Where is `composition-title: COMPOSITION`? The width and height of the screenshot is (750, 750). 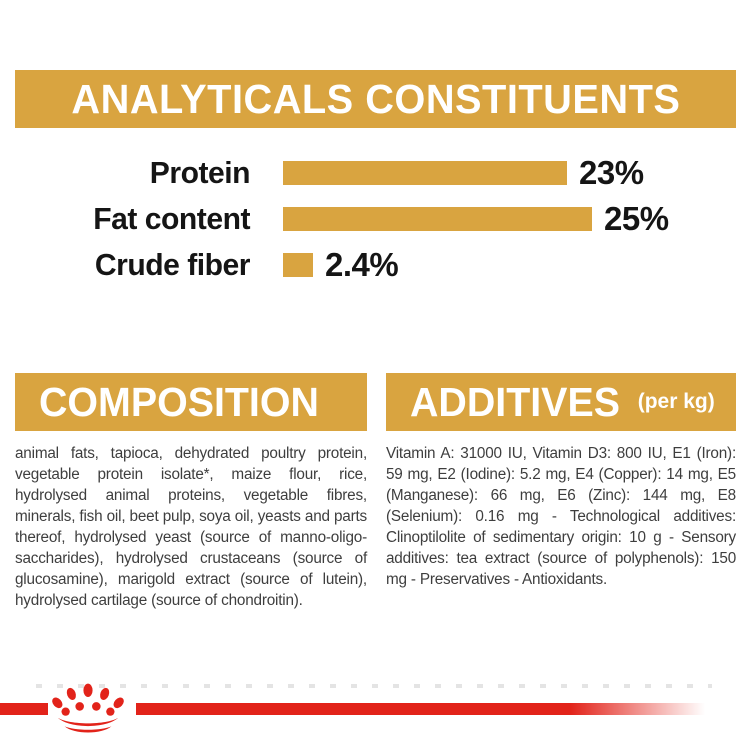
composition-title: COMPOSITION is located at coordinates (179, 402).